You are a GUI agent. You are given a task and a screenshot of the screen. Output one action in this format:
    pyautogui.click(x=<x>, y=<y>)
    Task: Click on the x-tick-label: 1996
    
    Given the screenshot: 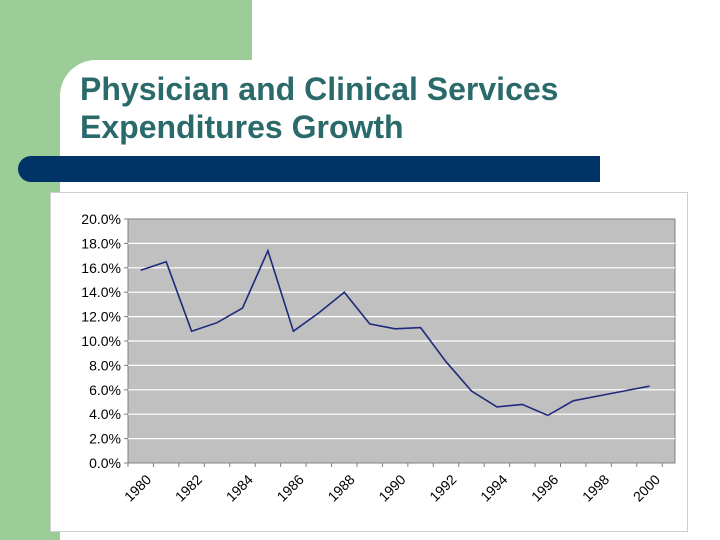 What is the action you would take?
    pyautogui.click(x=544, y=487)
    